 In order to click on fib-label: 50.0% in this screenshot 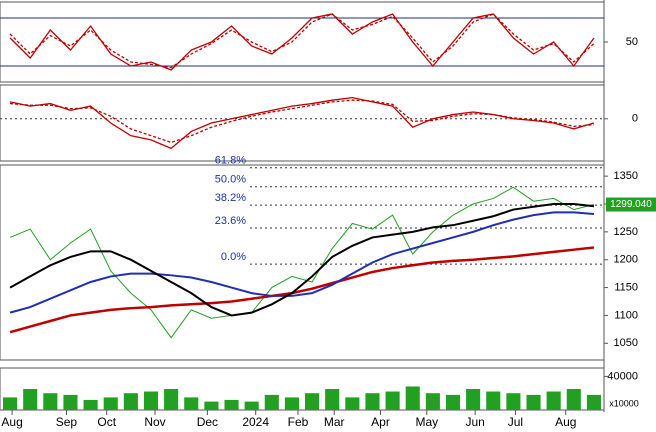, I will do `click(230, 180)`.